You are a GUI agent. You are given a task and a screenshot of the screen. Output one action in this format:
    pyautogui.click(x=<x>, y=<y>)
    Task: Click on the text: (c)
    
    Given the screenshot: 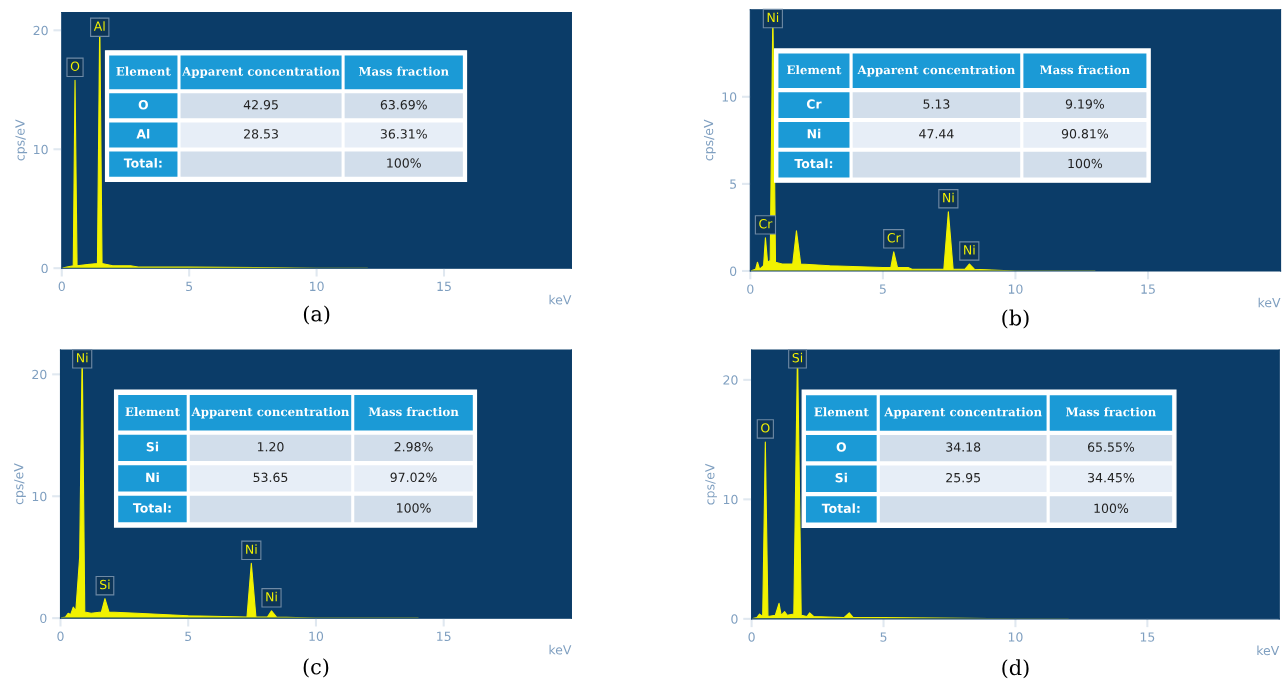 What is the action you would take?
    pyautogui.click(x=316, y=668)
    